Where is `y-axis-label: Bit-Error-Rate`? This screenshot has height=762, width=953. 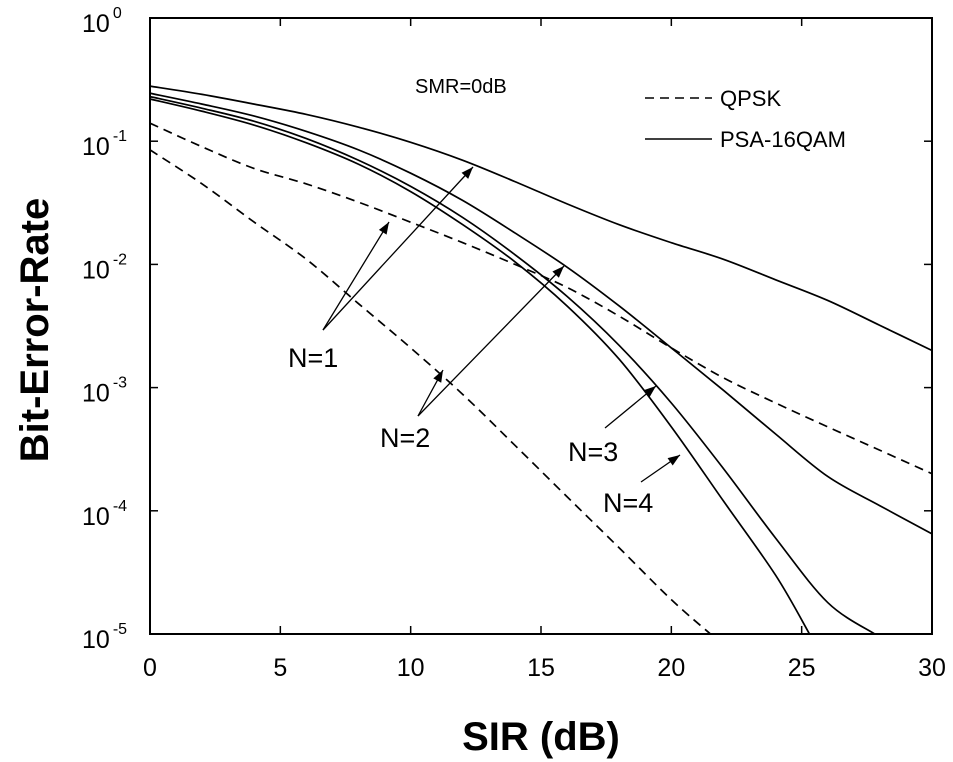
y-axis-label: Bit-Error-Rate is located at coordinates (35, 330).